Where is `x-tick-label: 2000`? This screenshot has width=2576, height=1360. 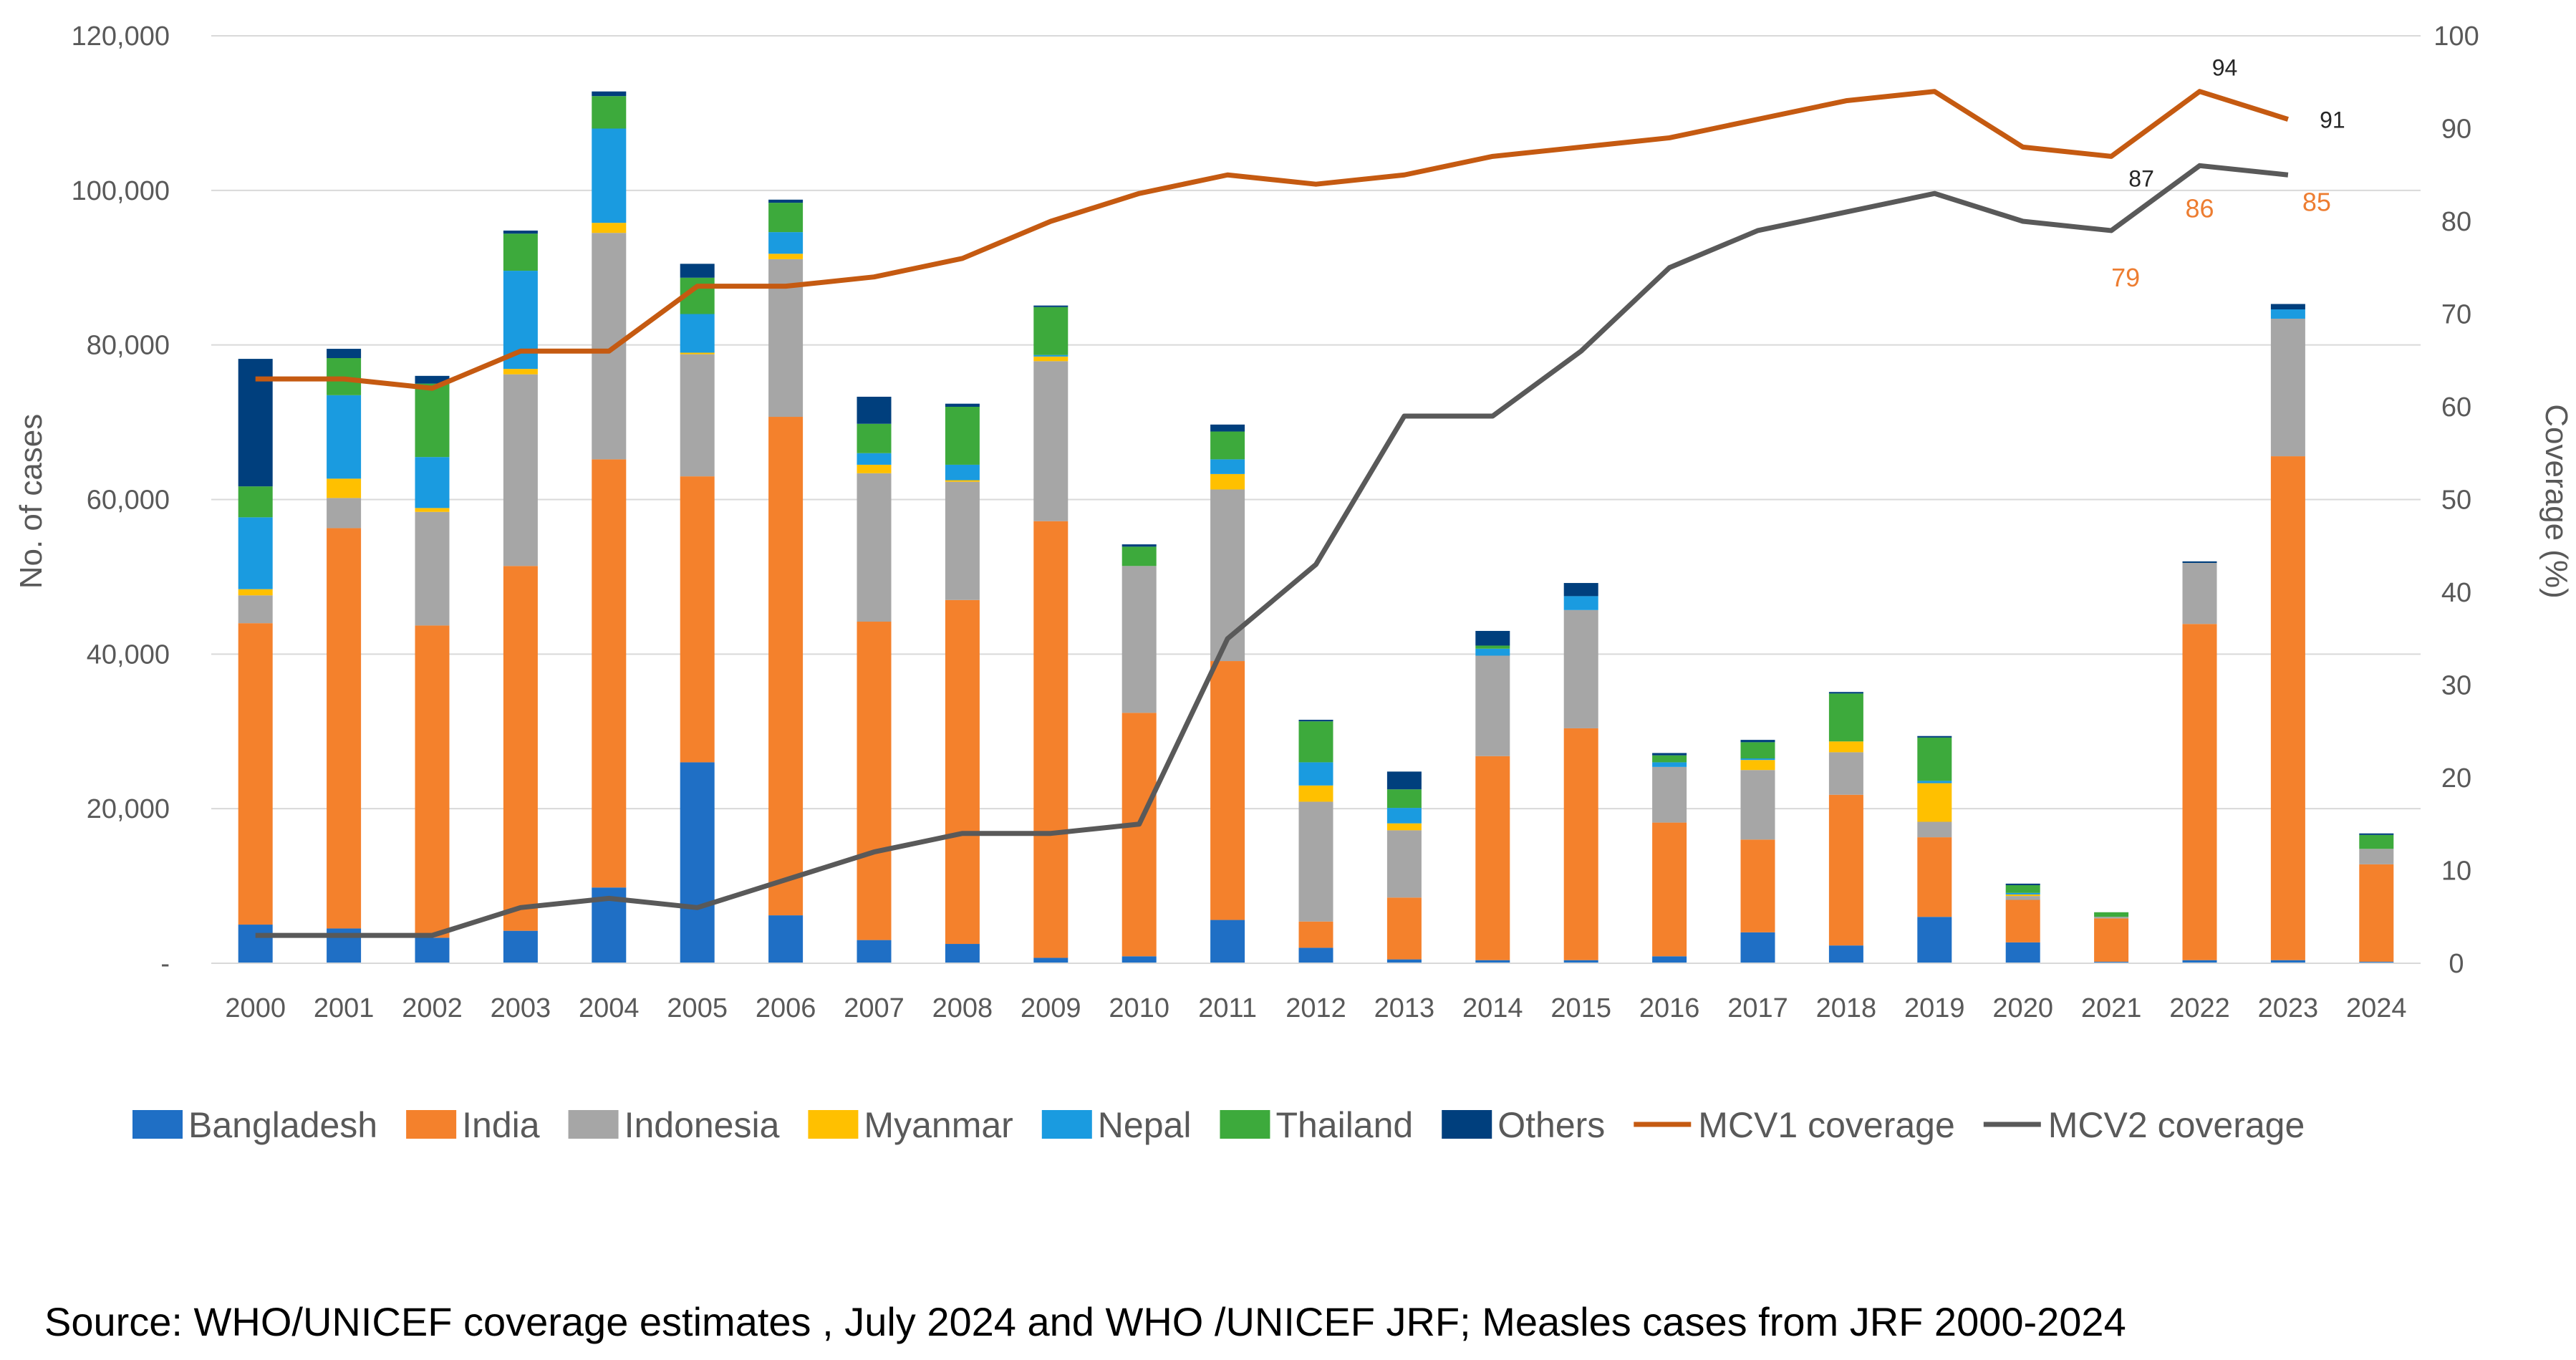
x-tick-label: 2000 is located at coordinates (255, 1008).